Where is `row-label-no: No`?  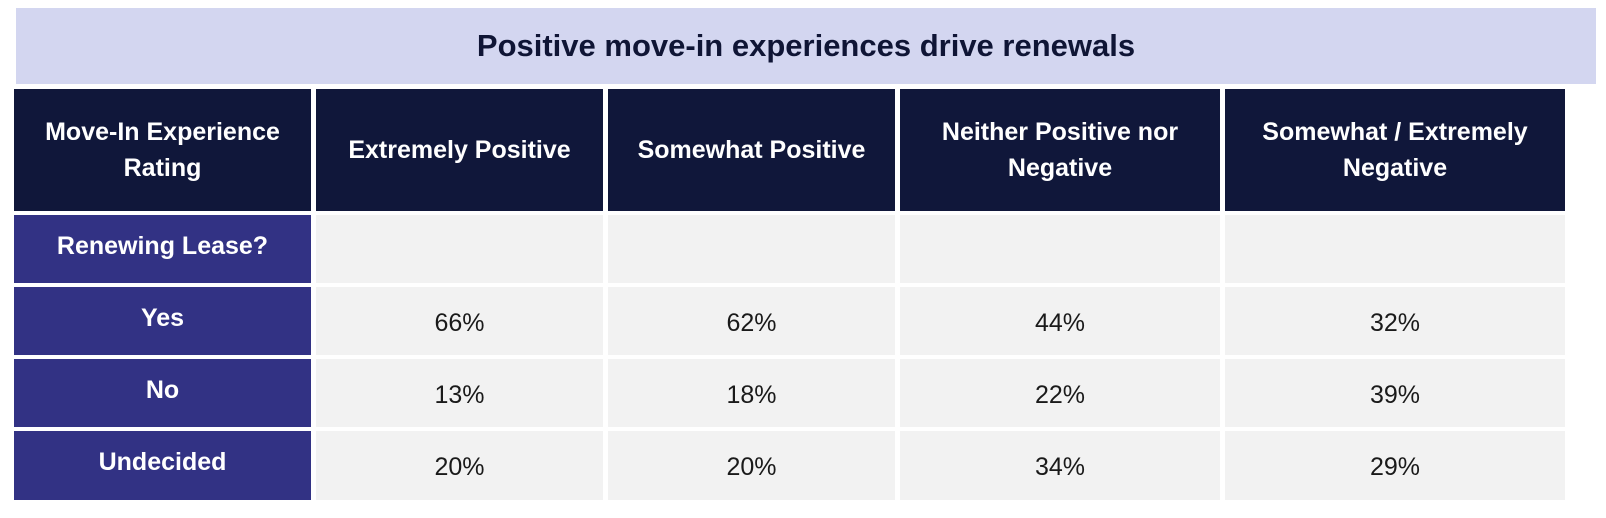 row-label-no: No is located at coordinates (162, 393).